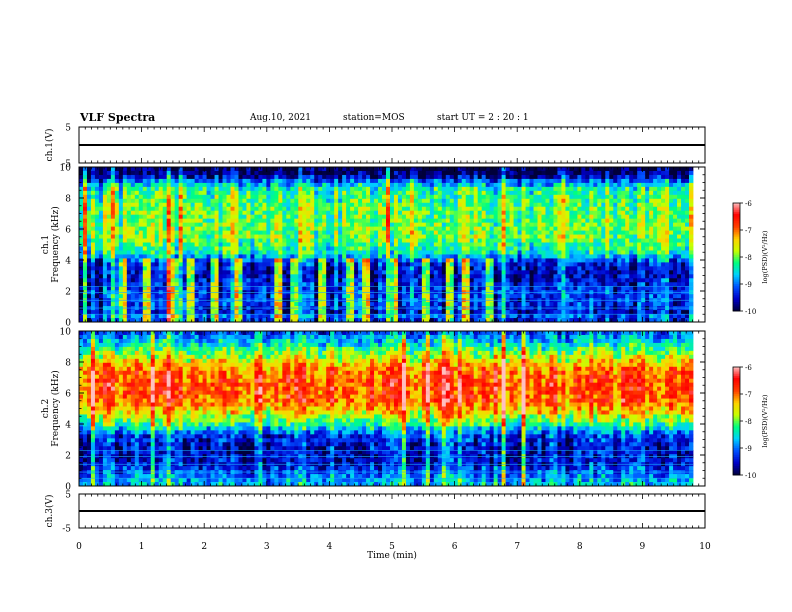 This screenshot has width=792, height=612. Describe the element at coordinates (68, 293) in the screenshot. I see `ch1-spec-ytick-label: 2` at that location.